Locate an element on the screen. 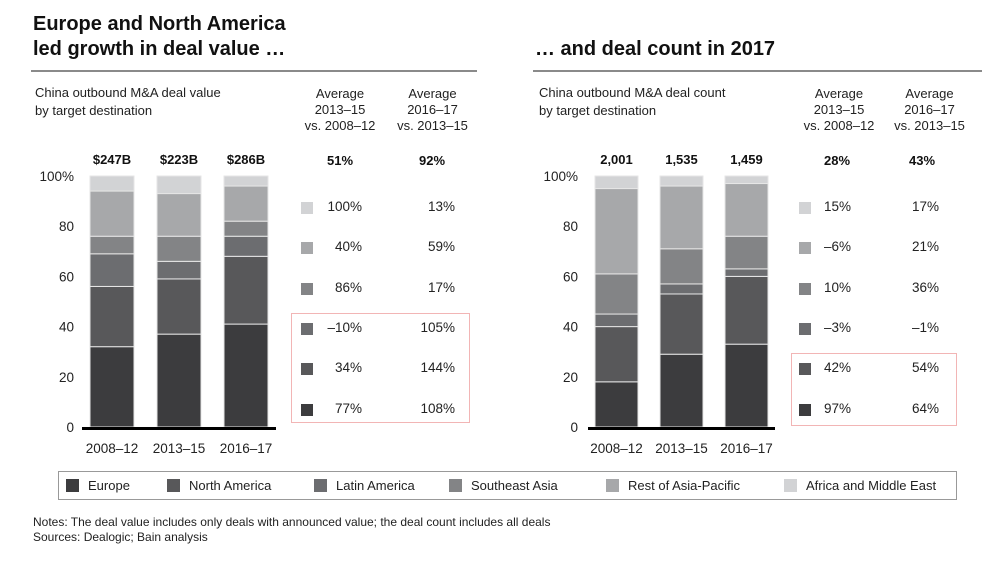 This screenshot has height=567, width=996. right-subtitle-line-2: by target destination is located at coordinates (598, 110).